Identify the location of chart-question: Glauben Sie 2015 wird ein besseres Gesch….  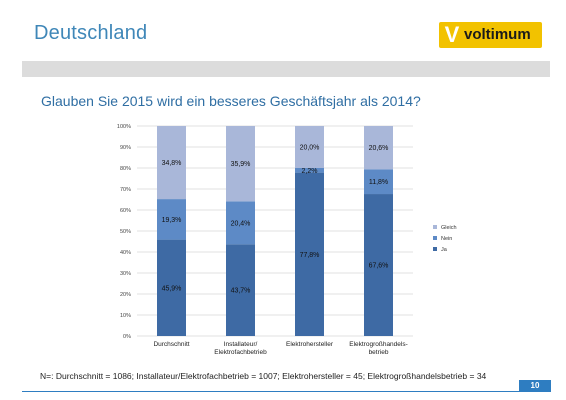
(231, 101).